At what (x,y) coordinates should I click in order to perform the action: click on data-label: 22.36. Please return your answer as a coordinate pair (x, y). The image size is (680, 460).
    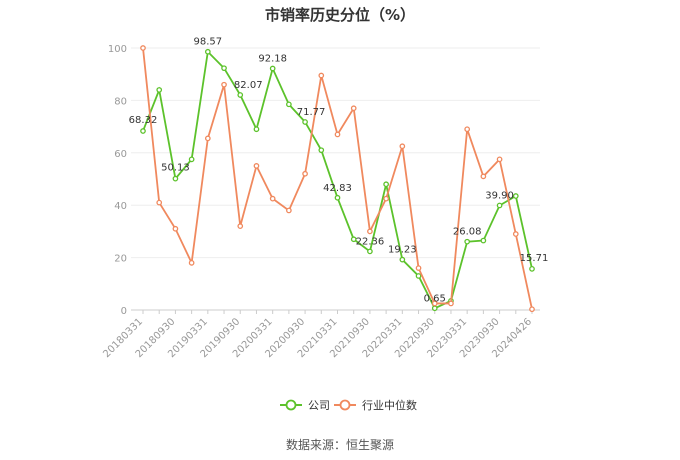
    Looking at the image, I should click on (370, 241).